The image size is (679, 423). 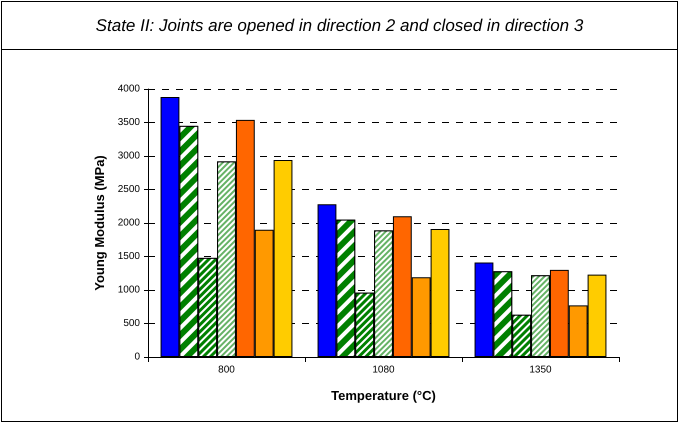 What do you see at coordinates (131, 323) in the screenshot?
I see `y-tick-label: 500` at bounding box center [131, 323].